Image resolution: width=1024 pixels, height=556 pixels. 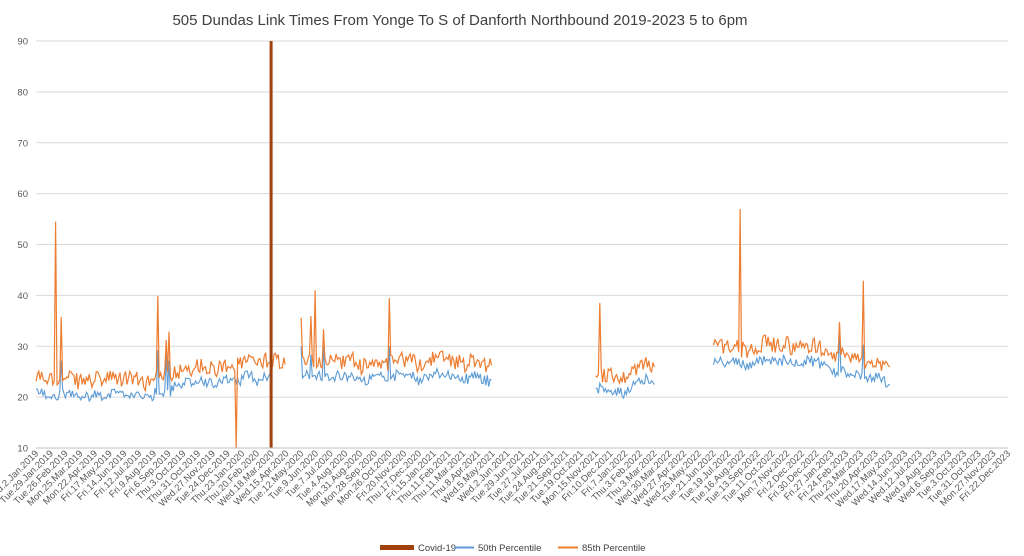 I want to click on y-tick-label: 50, so click(x=22, y=245).